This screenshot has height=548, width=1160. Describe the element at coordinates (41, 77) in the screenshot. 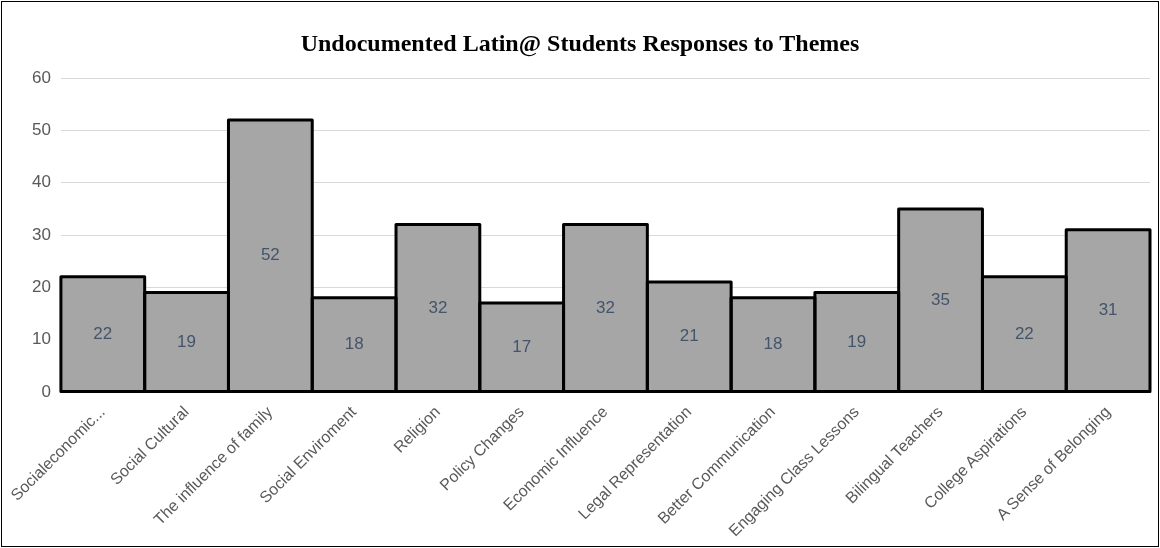

I see `y-tick-label: 60` at that location.